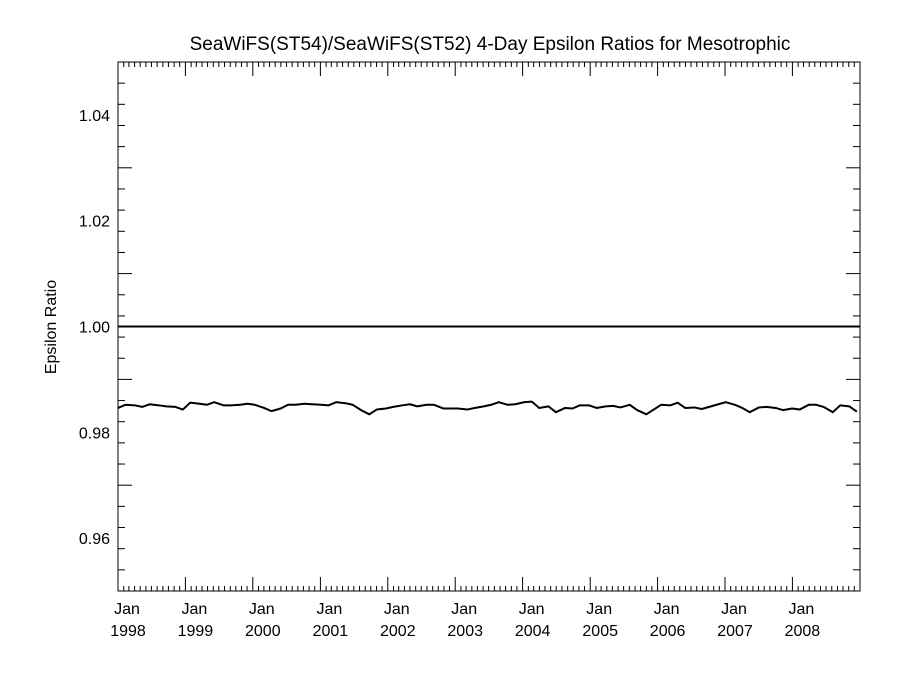 The height and width of the screenshot is (675, 900). Describe the element at coordinates (331, 631) in the screenshot. I see `x-tick-year-label-3: 2001` at that location.